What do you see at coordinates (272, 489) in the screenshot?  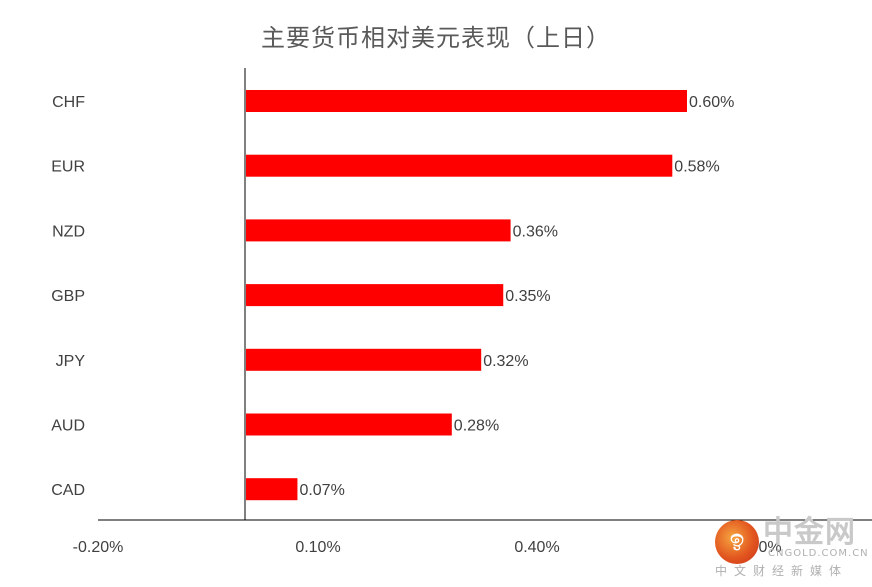 I see `bar-cad` at bounding box center [272, 489].